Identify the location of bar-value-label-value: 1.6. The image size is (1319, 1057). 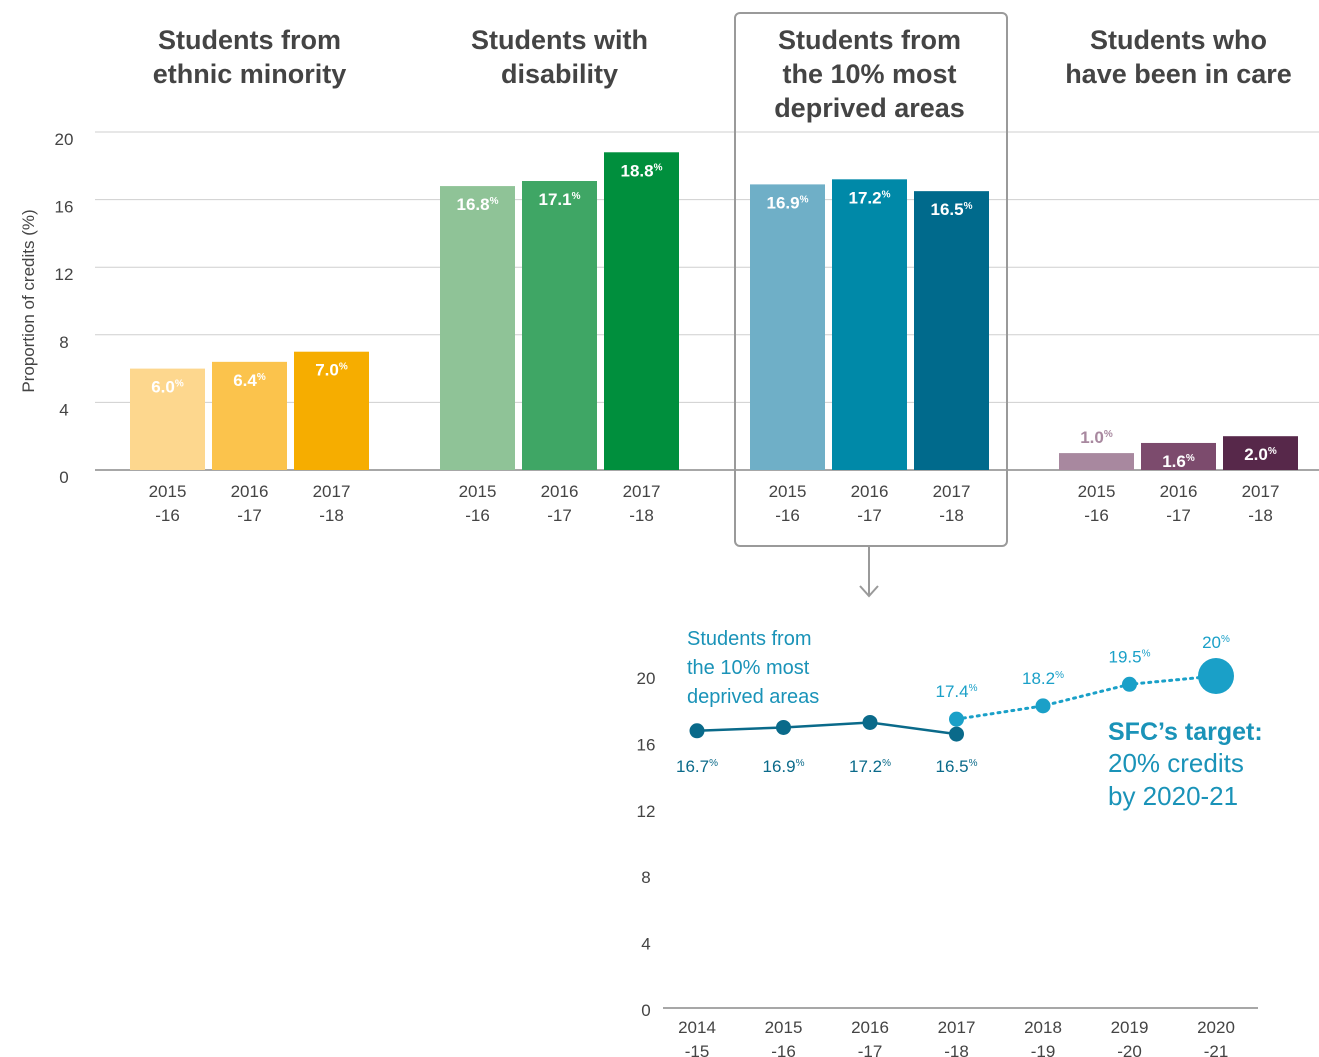
(1174, 461).